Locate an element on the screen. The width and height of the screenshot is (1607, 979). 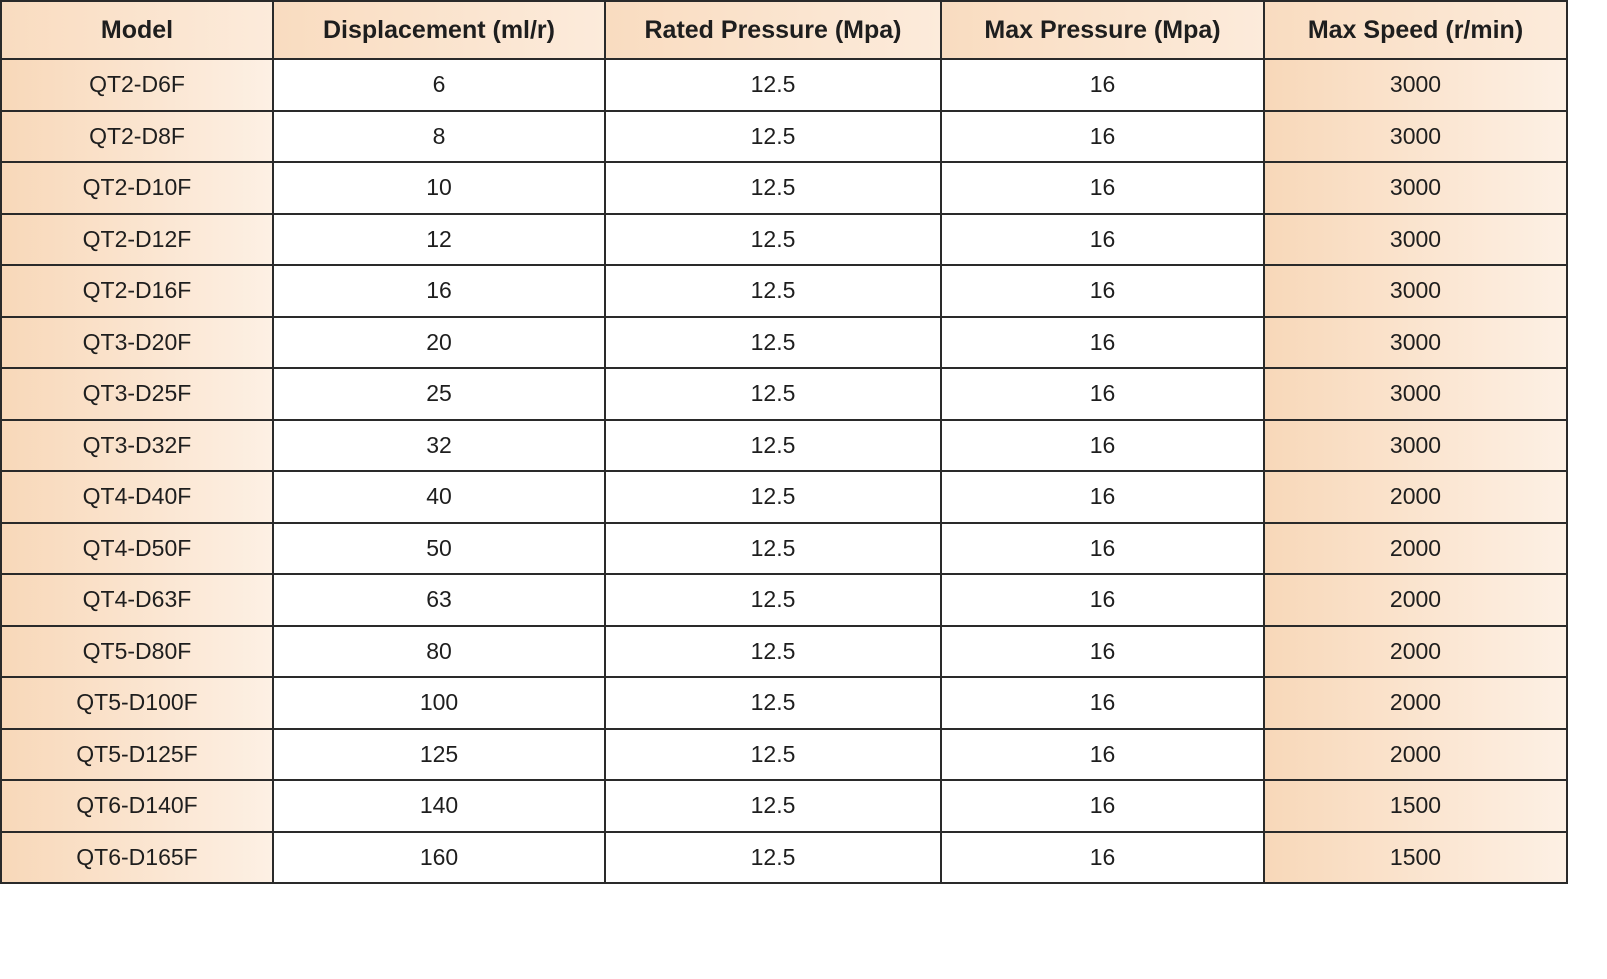
header-cell: Model is located at coordinates (137, 30).